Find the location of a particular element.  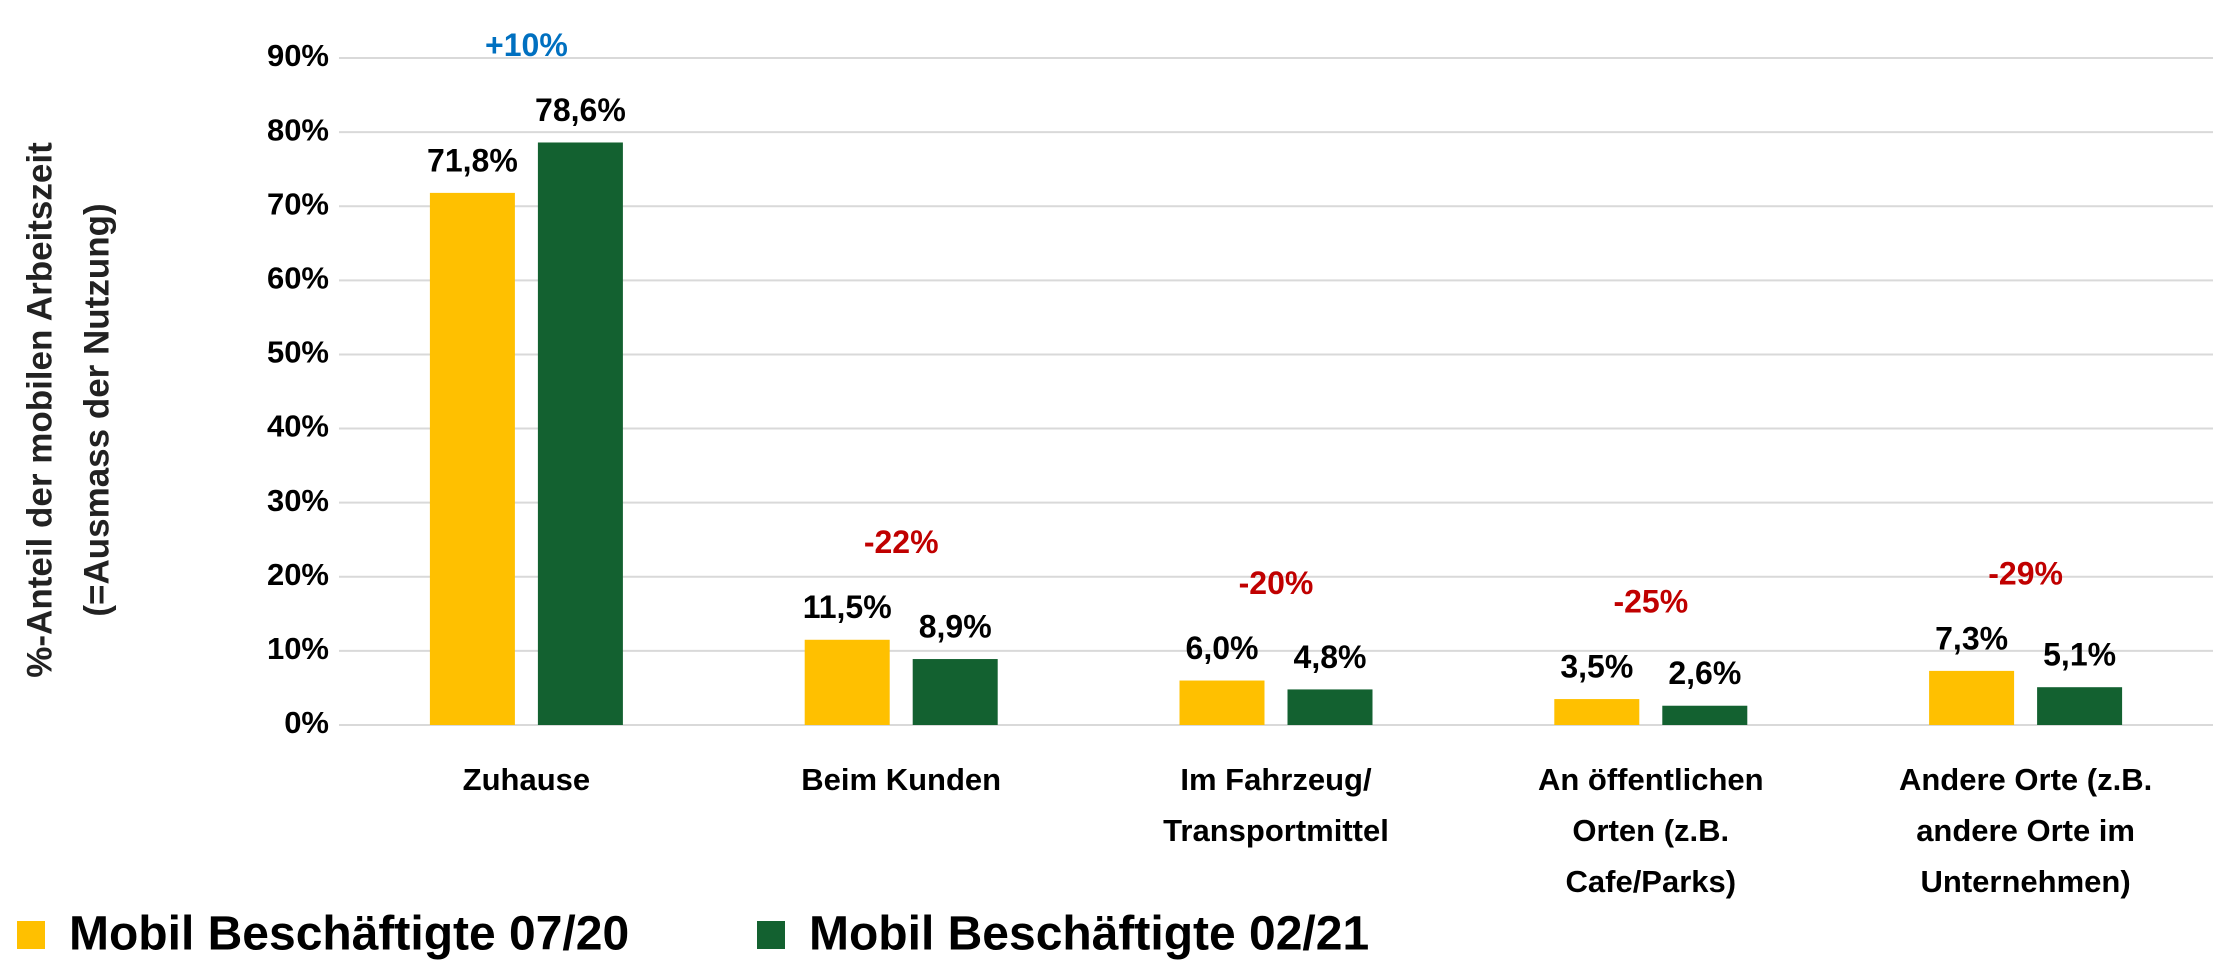

data-label: 8,9% is located at coordinates (955, 626).